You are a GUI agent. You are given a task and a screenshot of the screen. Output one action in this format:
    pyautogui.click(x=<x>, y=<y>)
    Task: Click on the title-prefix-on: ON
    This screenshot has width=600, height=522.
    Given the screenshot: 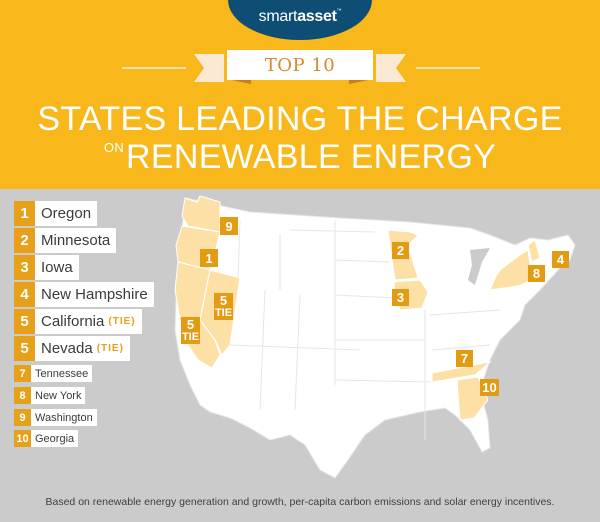 What is the action you would take?
    pyautogui.click(x=114, y=147)
    